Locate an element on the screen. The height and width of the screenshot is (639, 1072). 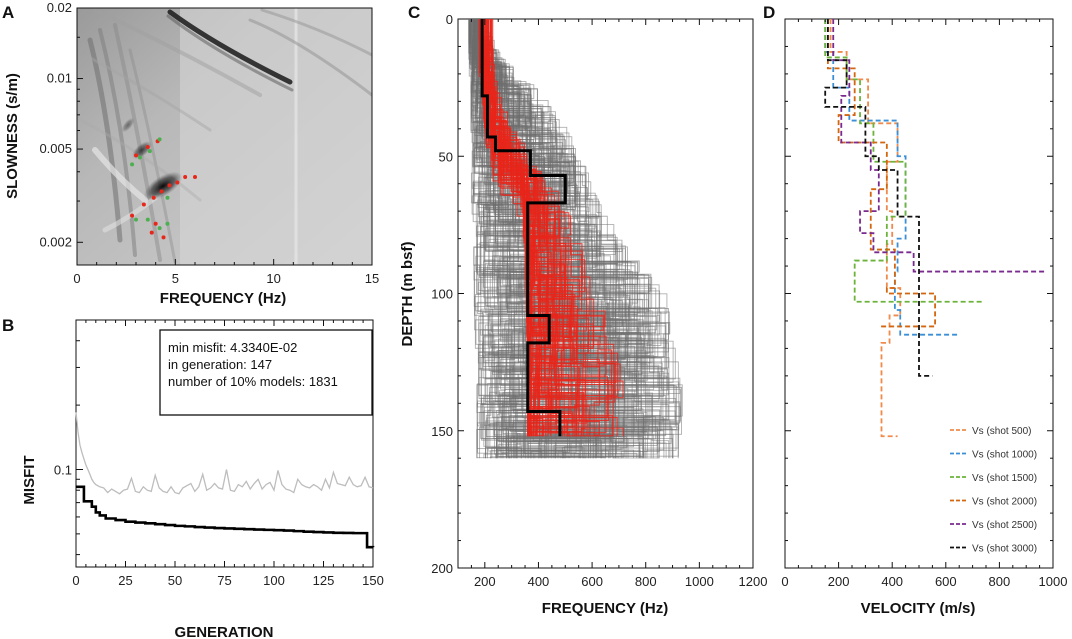
panel-c-xlabel: FREQUENCY (Hz) is located at coordinates (605, 608).